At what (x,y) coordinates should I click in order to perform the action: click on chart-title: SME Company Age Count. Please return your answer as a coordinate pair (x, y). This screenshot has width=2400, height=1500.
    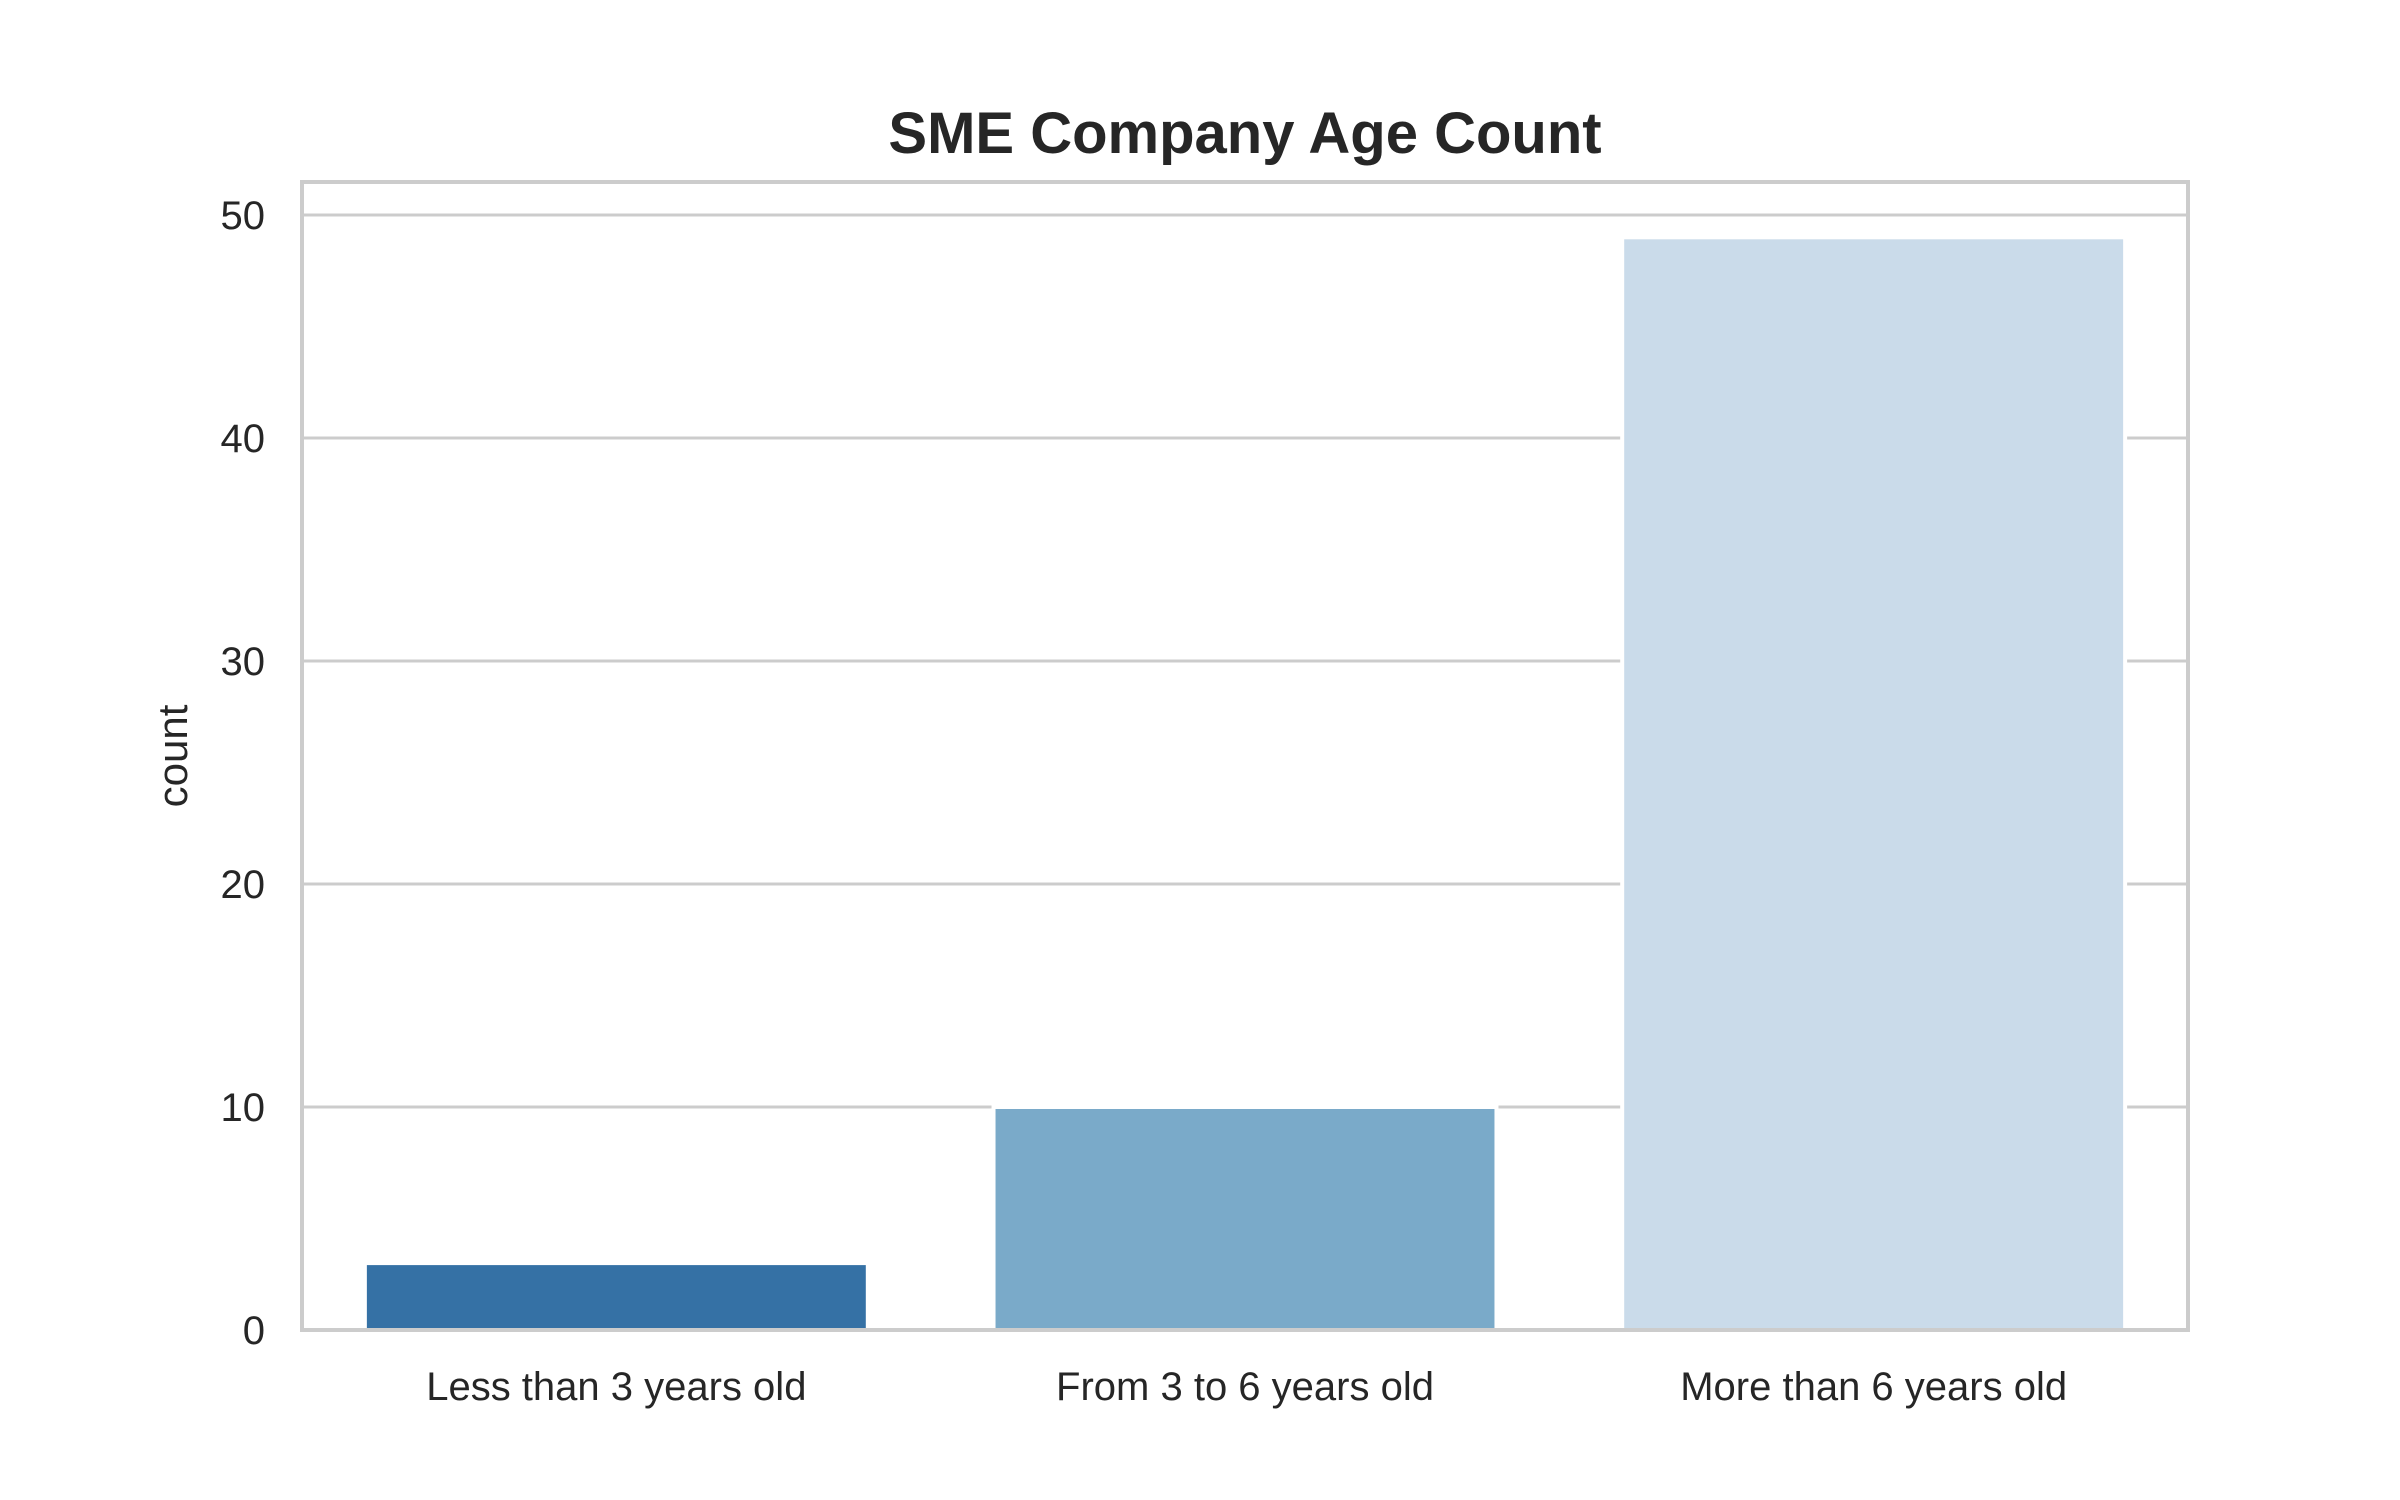
    Looking at the image, I should click on (1244, 133).